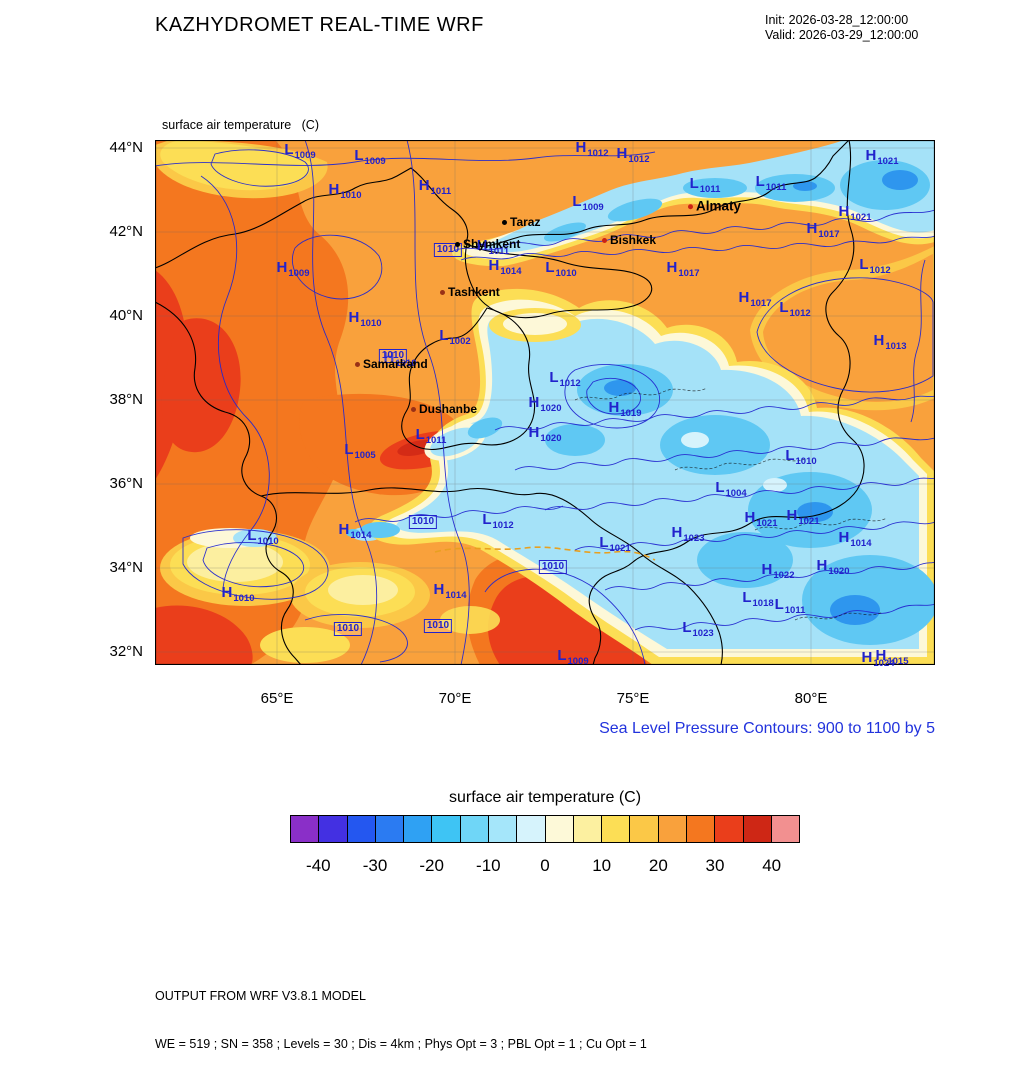 The height and width of the screenshot is (1084, 1024). What do you see at coordinates (126, 315) in the screenshot?
I see `lat-tick-label: 40°N` at bounding box center [126, 315].